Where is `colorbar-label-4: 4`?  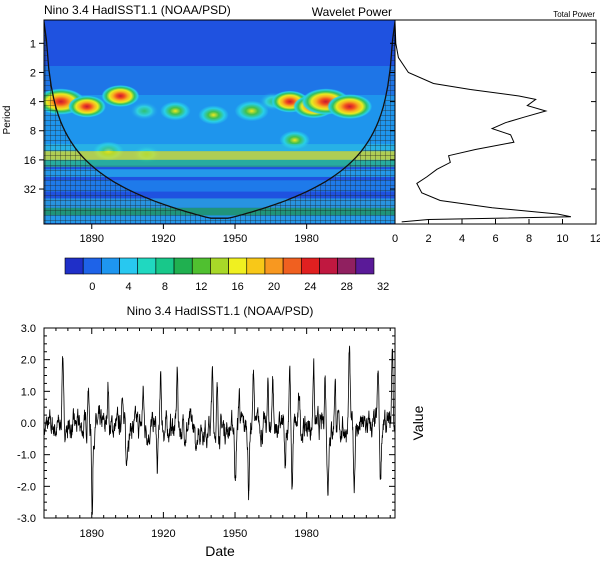
colorbar-label-4: 4 is located at coordinates (129, 287).